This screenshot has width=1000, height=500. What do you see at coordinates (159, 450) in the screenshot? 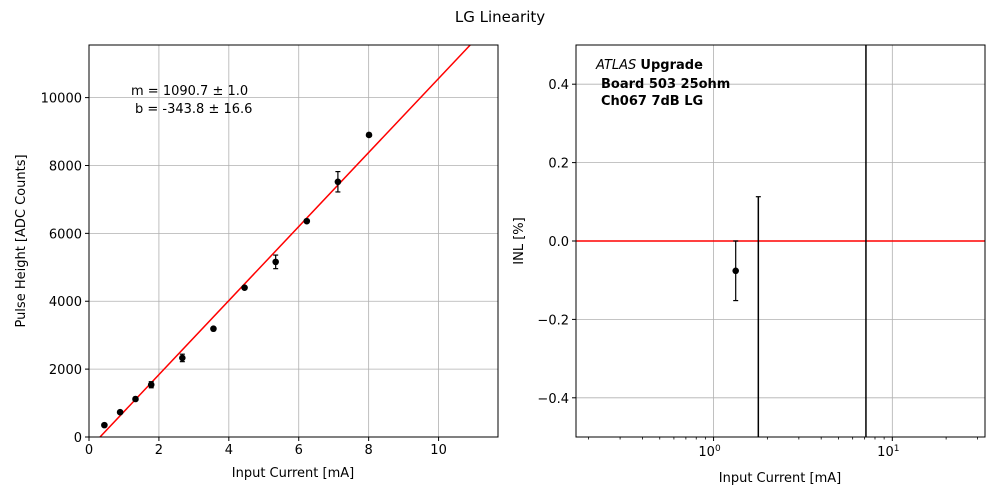
I see `x-tick-label: 2` at bounding box center [159, 450].